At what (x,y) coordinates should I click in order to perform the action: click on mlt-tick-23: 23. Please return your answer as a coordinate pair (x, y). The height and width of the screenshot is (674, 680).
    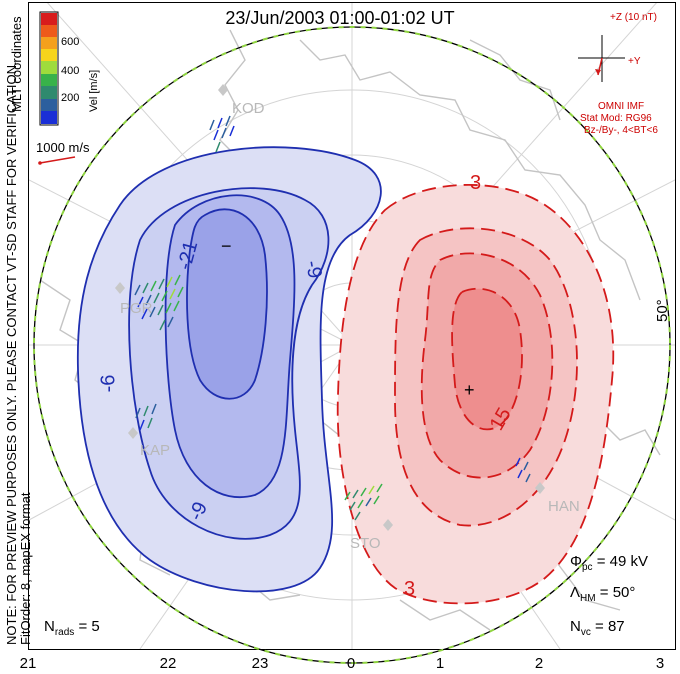
    Looking at the image, I should click on (260, 663).